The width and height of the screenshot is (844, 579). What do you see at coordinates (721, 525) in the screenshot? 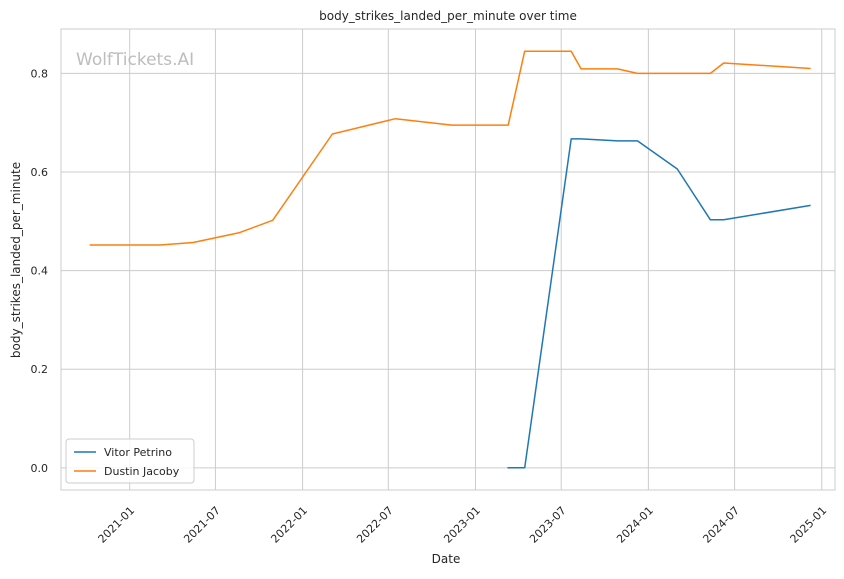
I see `x-tick-label: 2024-07` at bounding box center [721, 525].